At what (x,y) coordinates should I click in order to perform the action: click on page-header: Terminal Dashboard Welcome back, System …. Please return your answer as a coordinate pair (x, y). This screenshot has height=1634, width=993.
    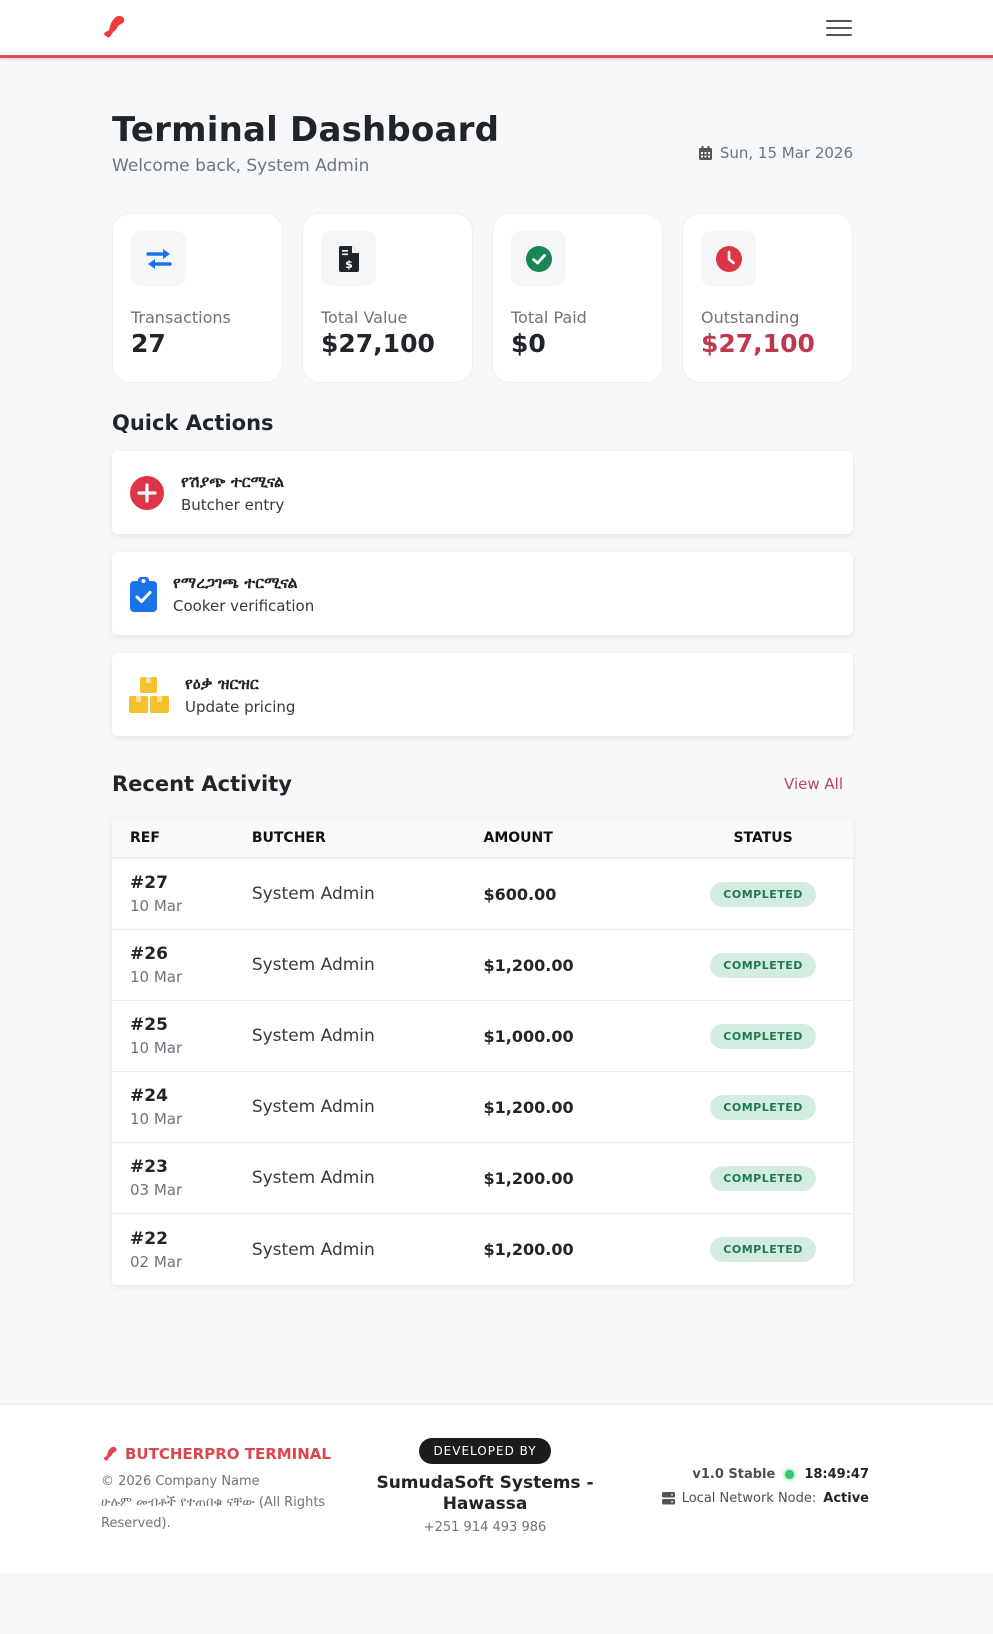
    Looking at the image, I should click on (482, 135).